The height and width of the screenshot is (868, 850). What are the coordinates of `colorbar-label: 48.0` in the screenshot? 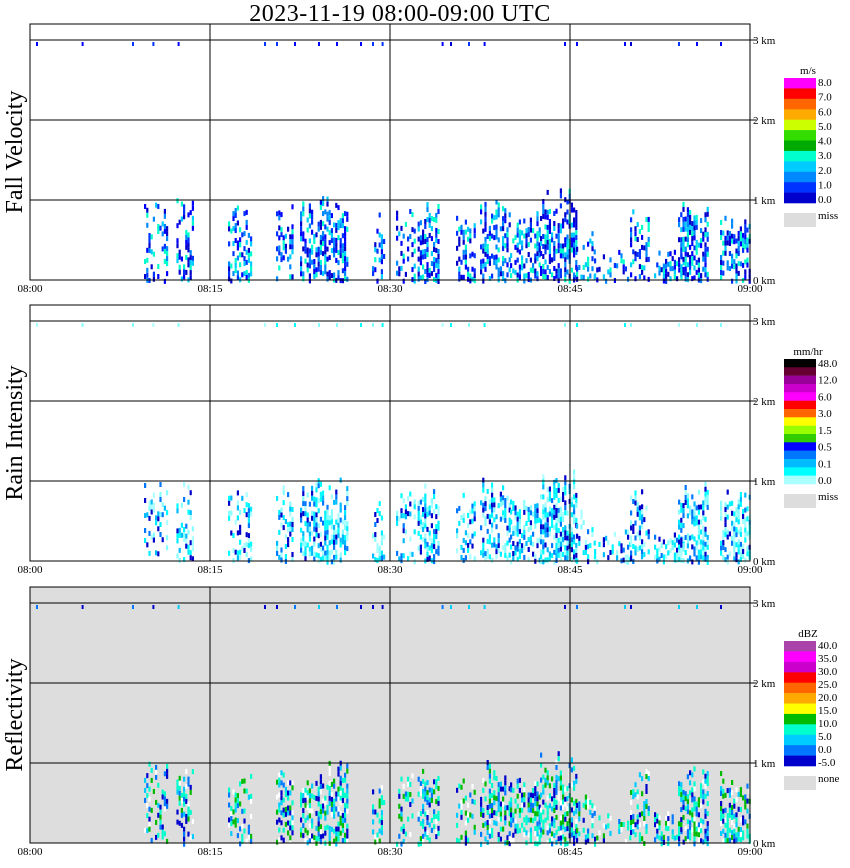 It's located at (828, 364).